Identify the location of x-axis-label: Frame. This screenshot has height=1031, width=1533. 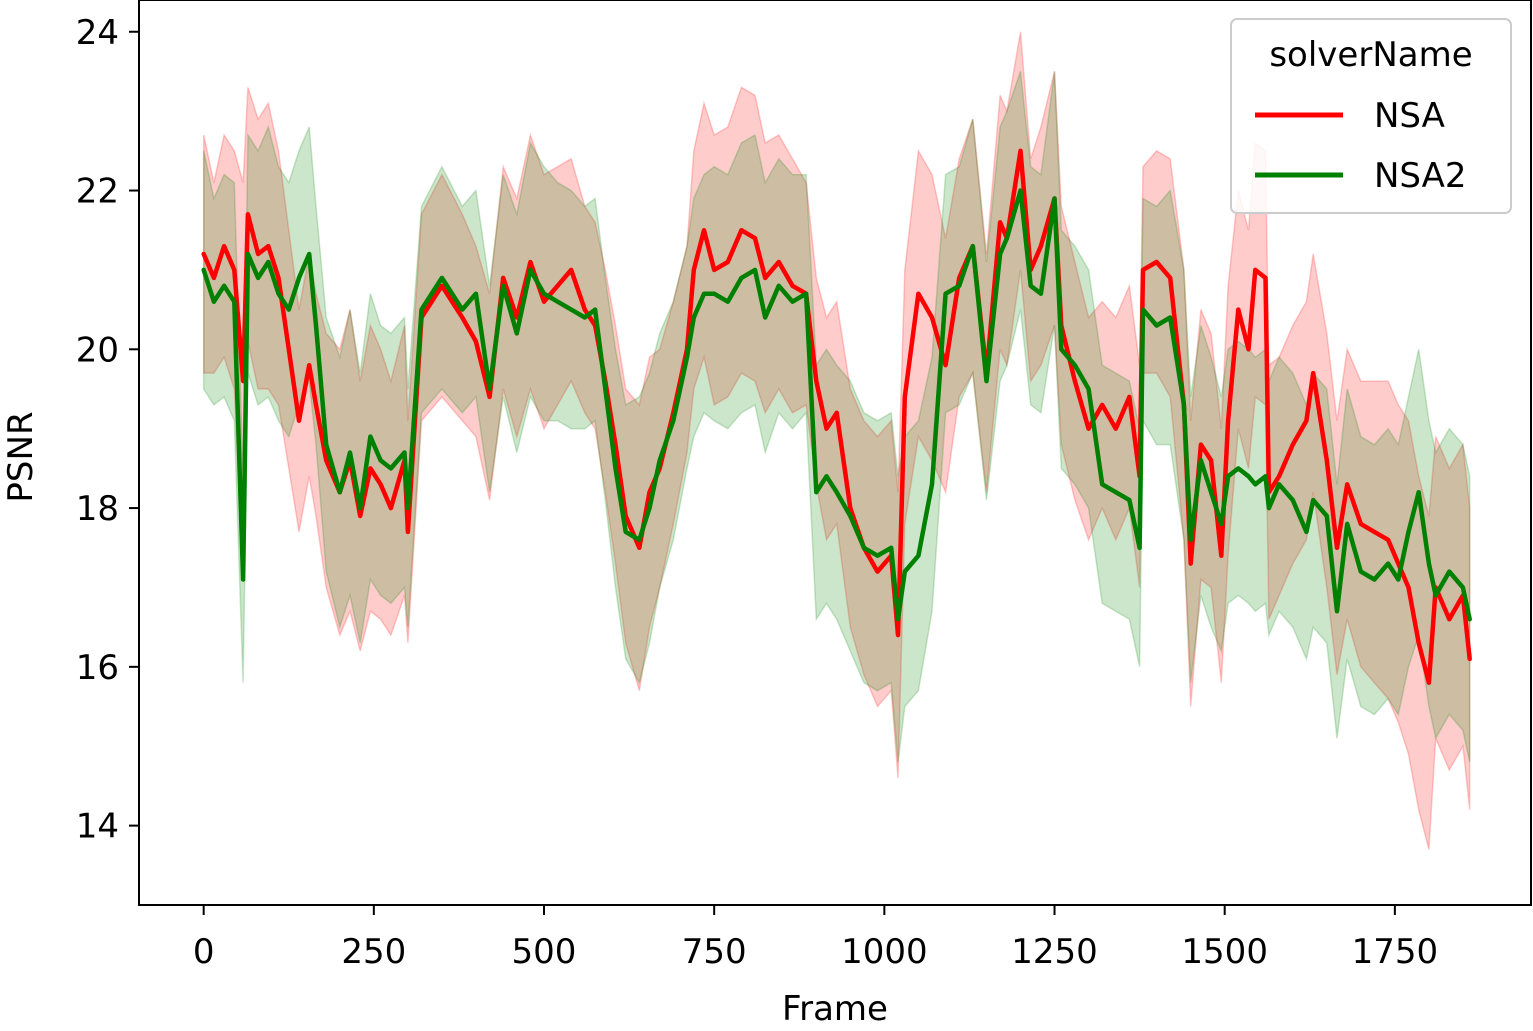
(835, 1009).